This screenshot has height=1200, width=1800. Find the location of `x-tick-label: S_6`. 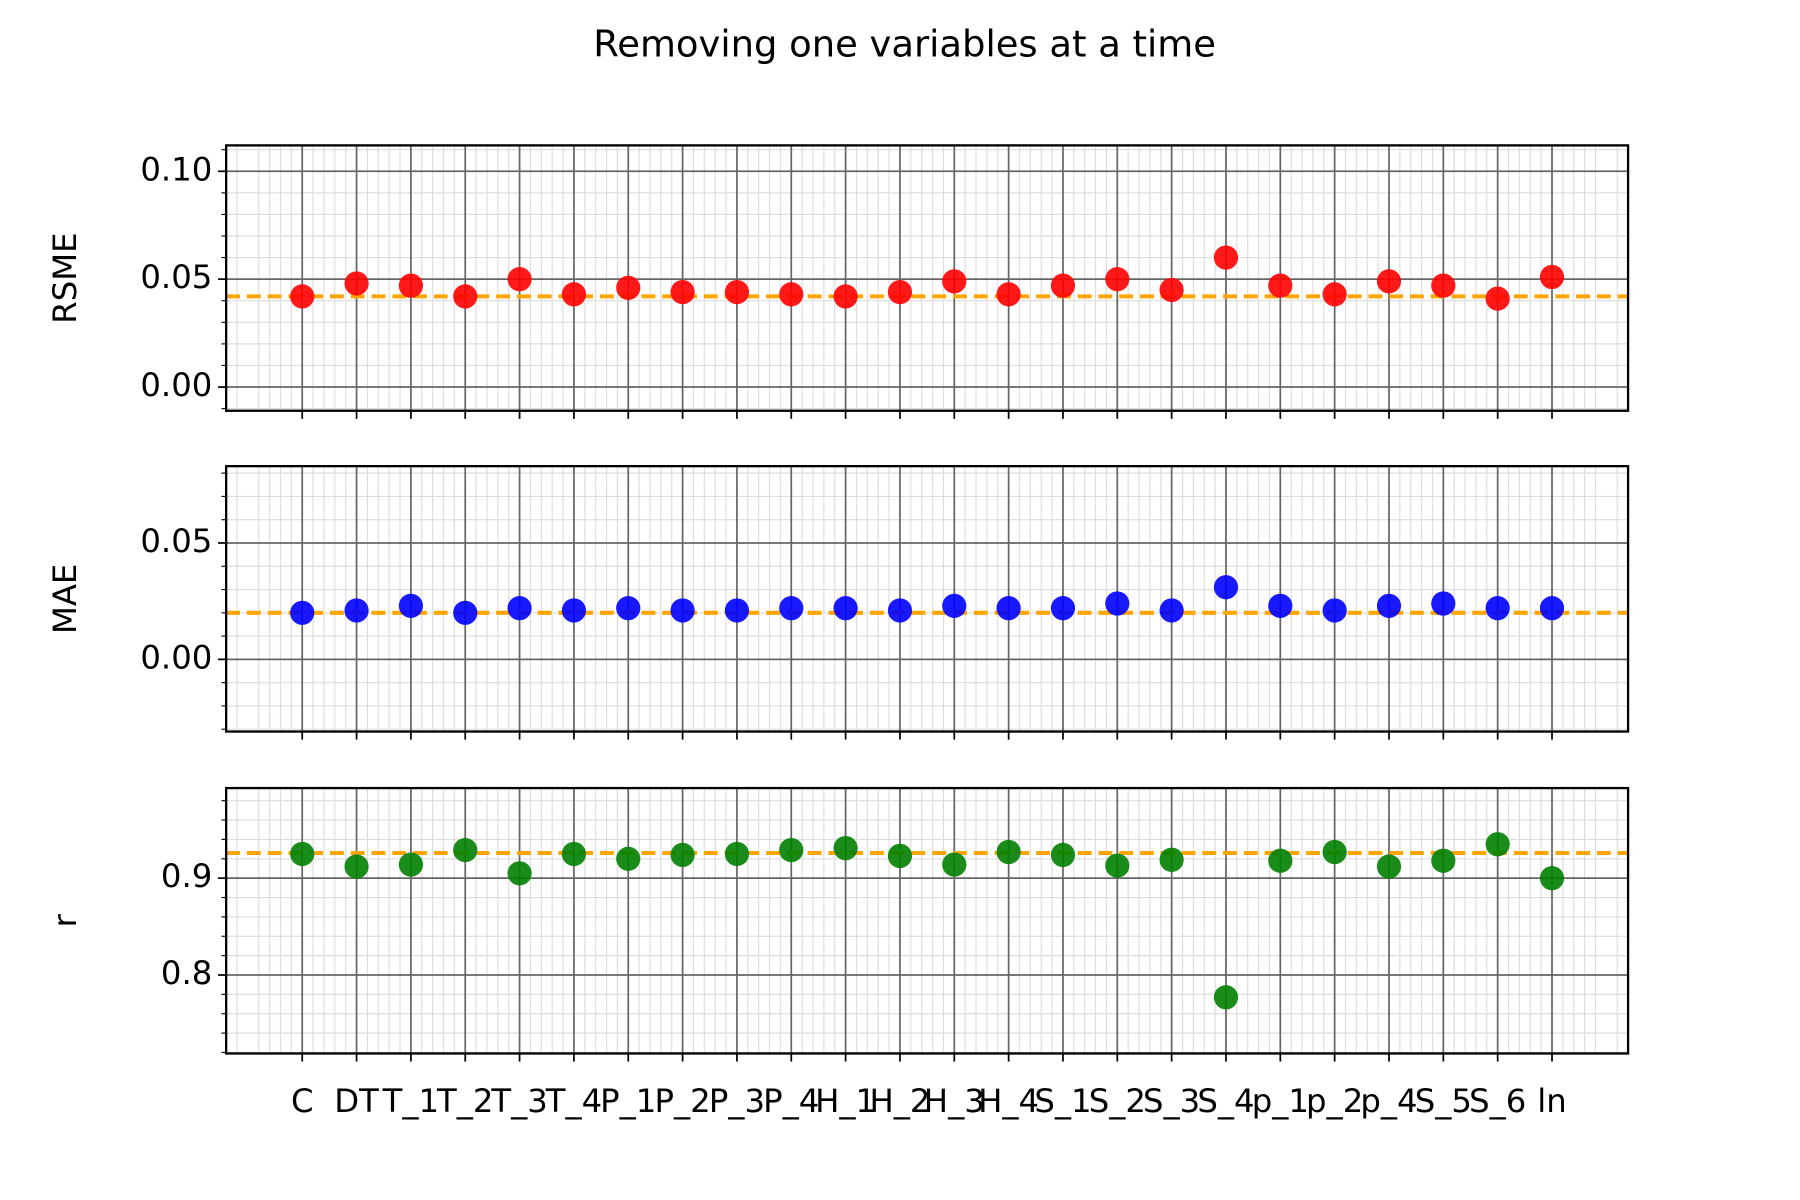

x-tick-label: S_6 is located at coordinates (1497, 1101).